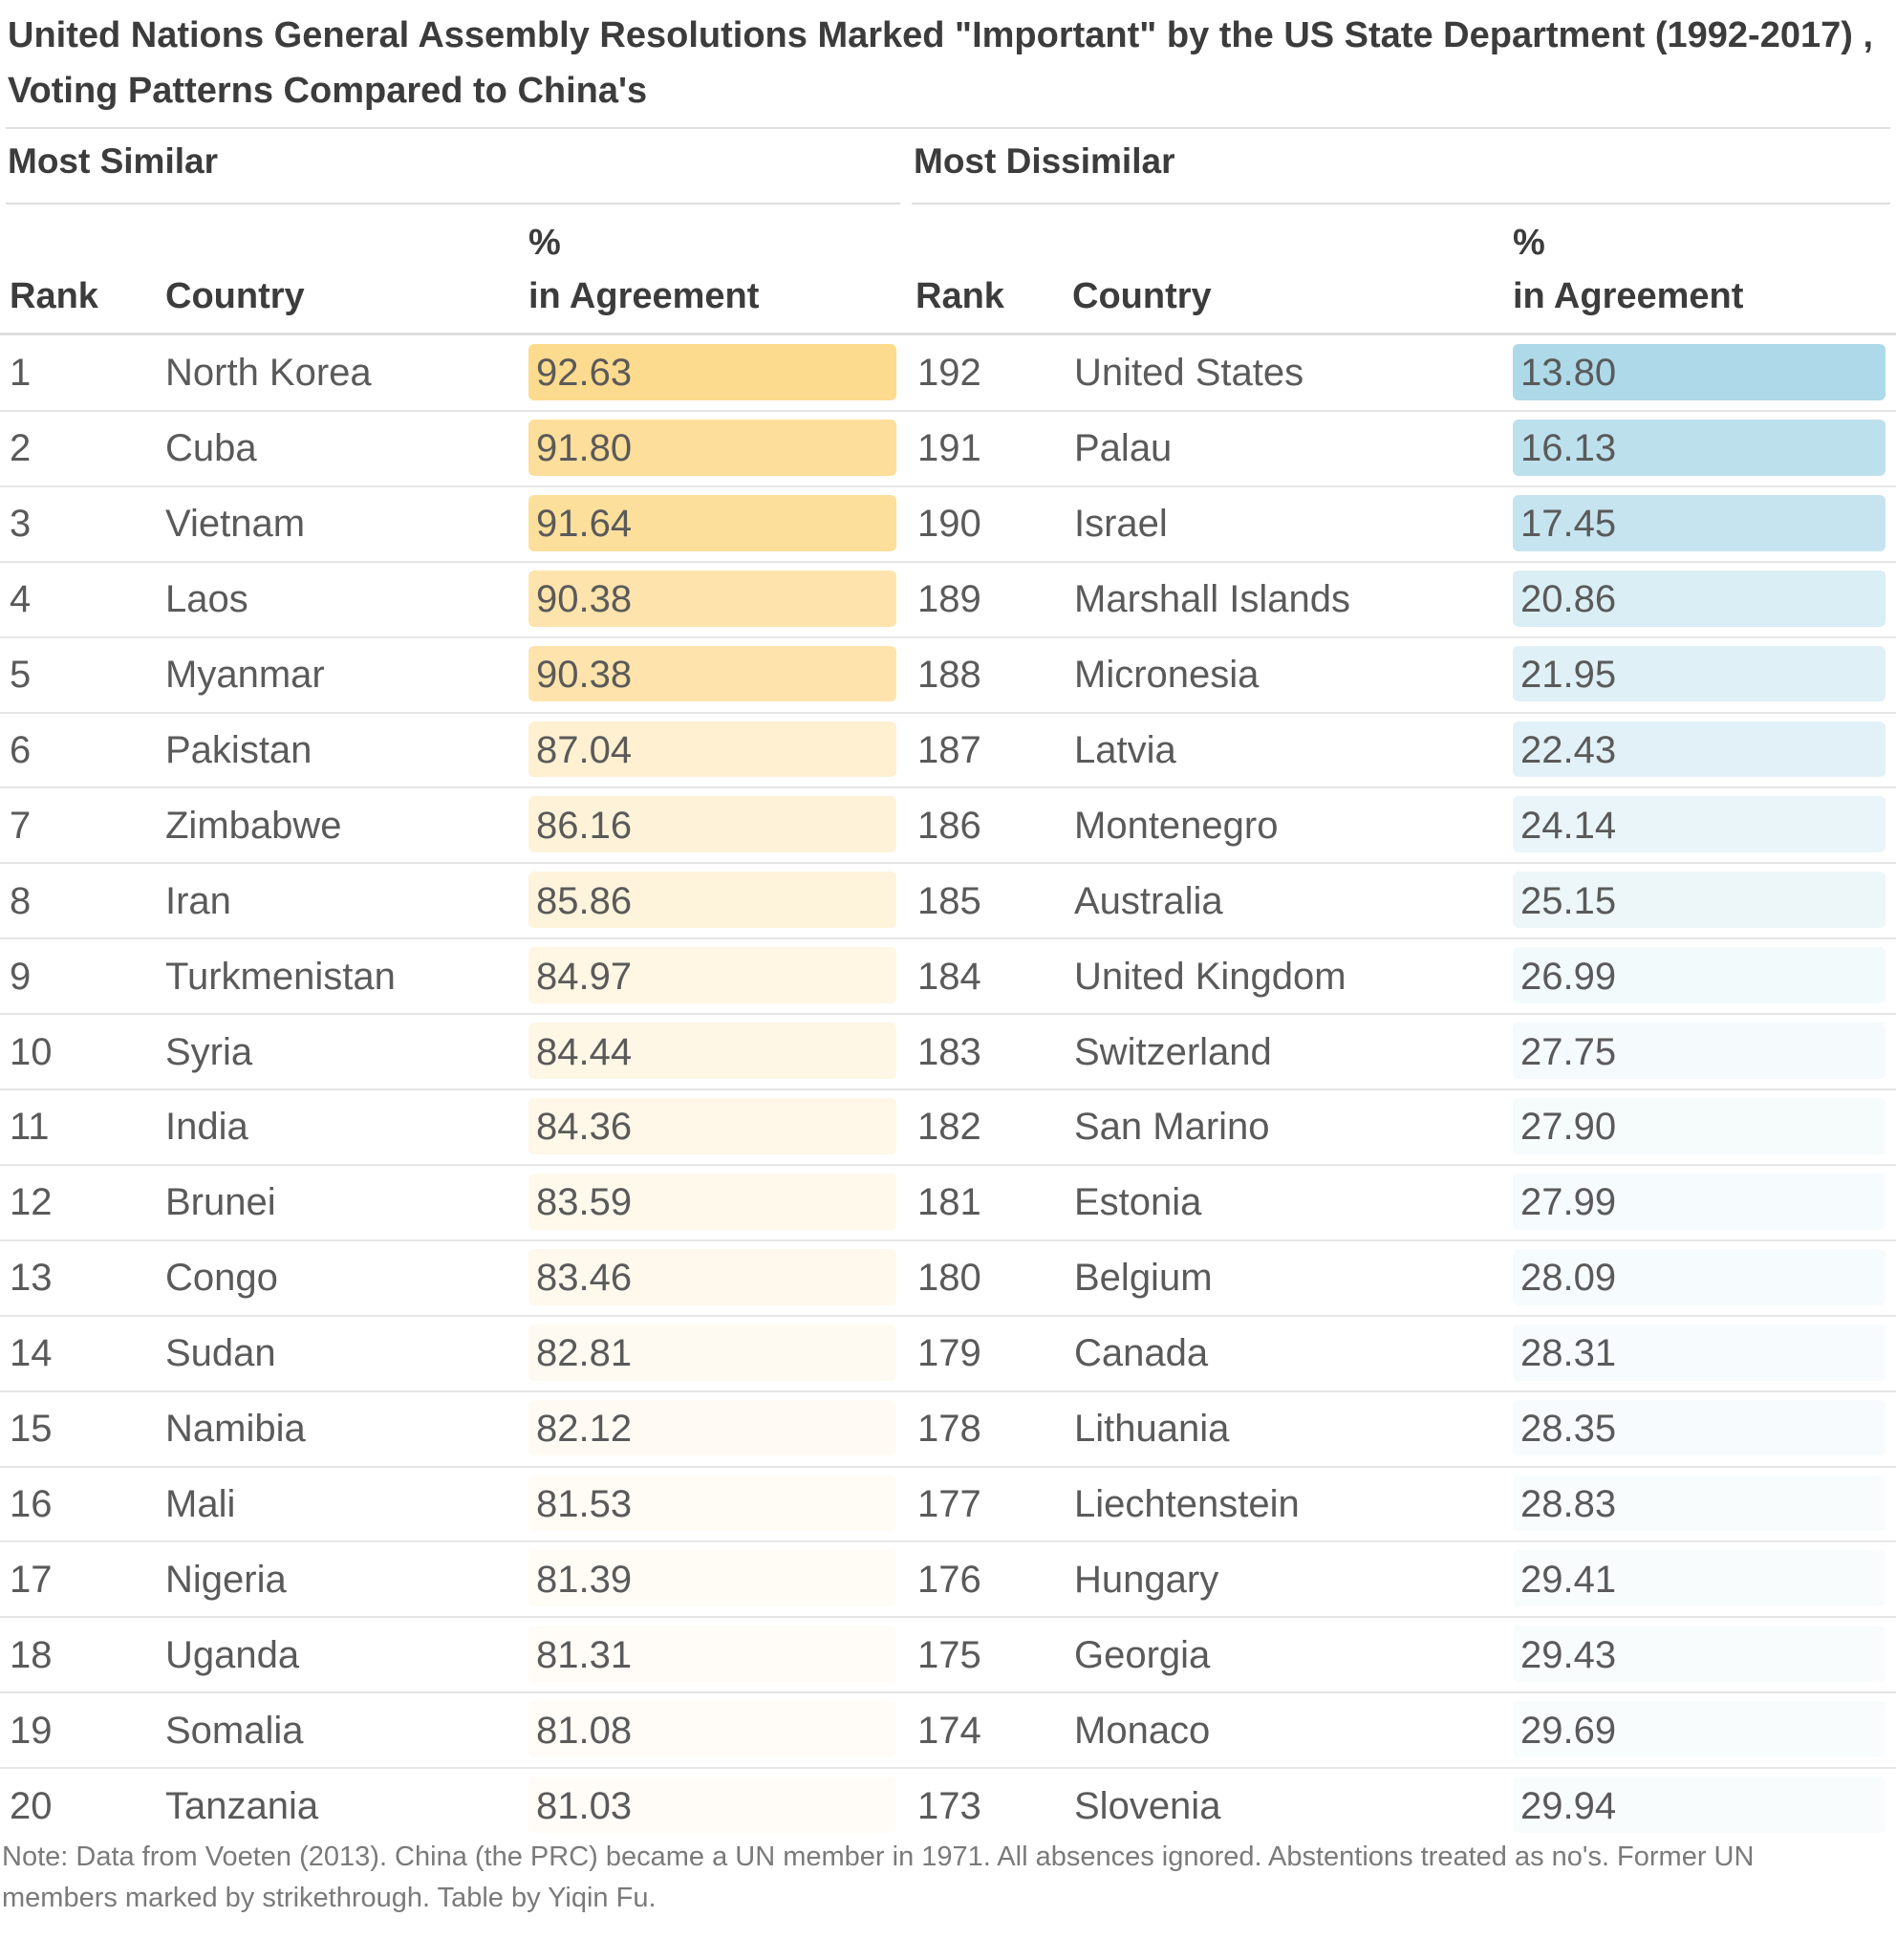 Image resolution: width=1896 pixels, height=1960 pixels. What do you see at coordinates (949, 900) in the screenshot?
I see `rank-cell: 185` at bounding box center [949, 900].